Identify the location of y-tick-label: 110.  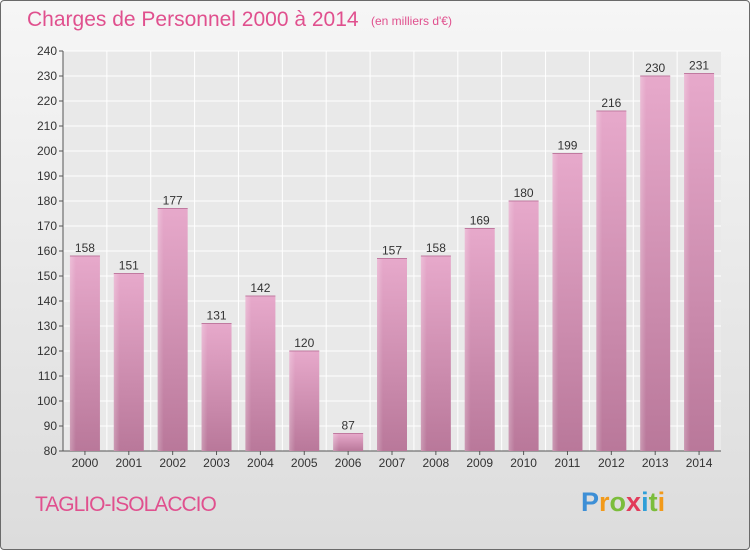
(47, 376).